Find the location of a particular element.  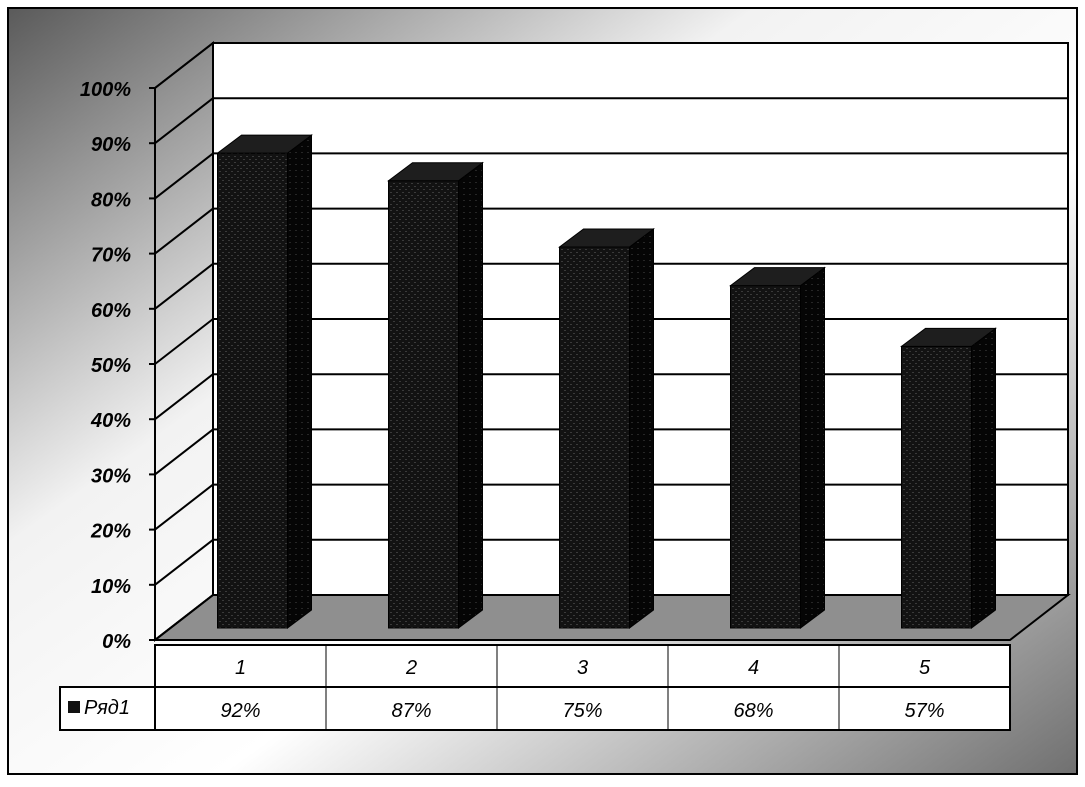

table-value-row is located at coordinates (582, 708).